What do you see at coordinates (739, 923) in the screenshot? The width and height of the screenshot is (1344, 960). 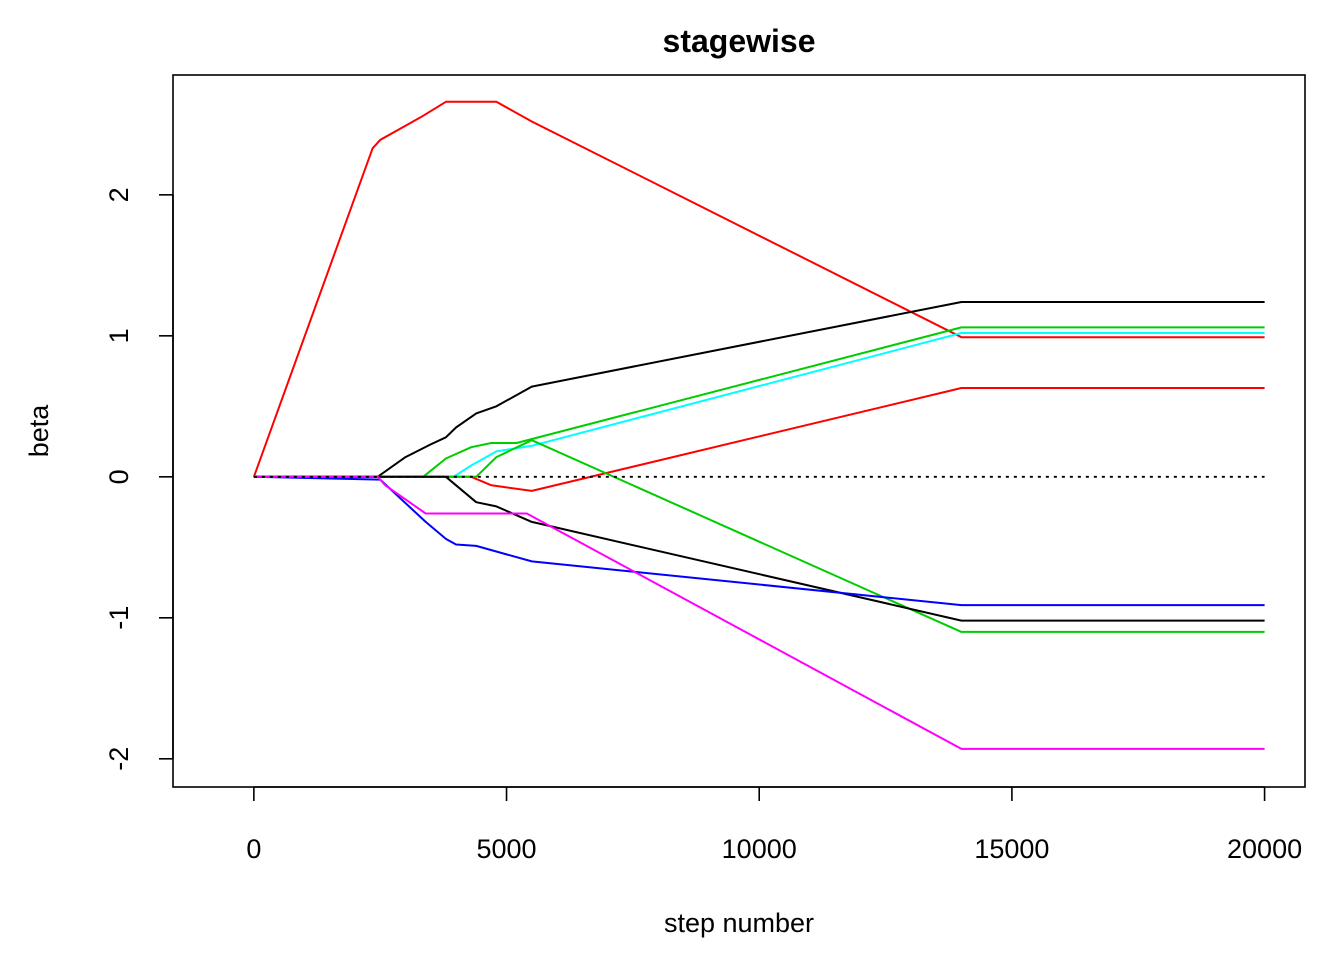 I see `x-axis-label: step number` at bounding box center [739, 923].